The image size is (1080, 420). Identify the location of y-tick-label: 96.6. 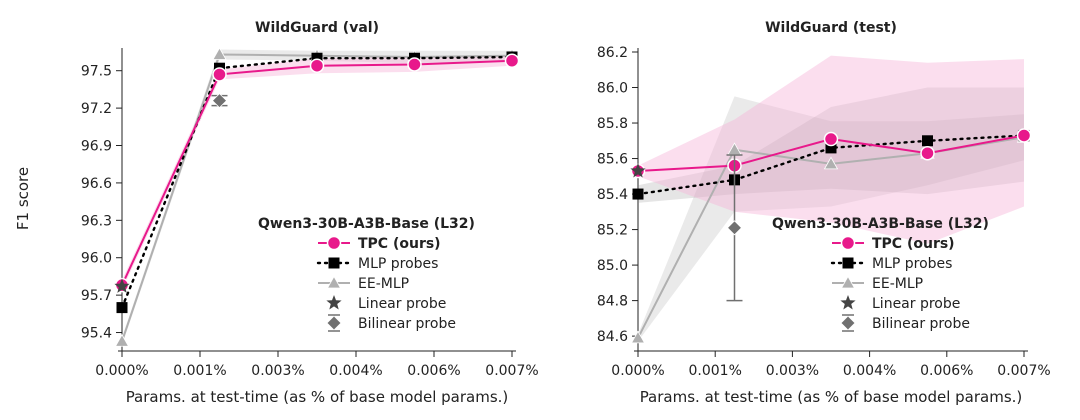
(96, 184).